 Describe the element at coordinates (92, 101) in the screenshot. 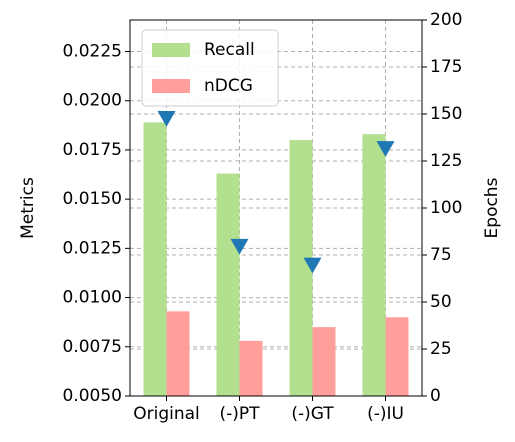

I see `y-tick-label: 0.0200` at that location.